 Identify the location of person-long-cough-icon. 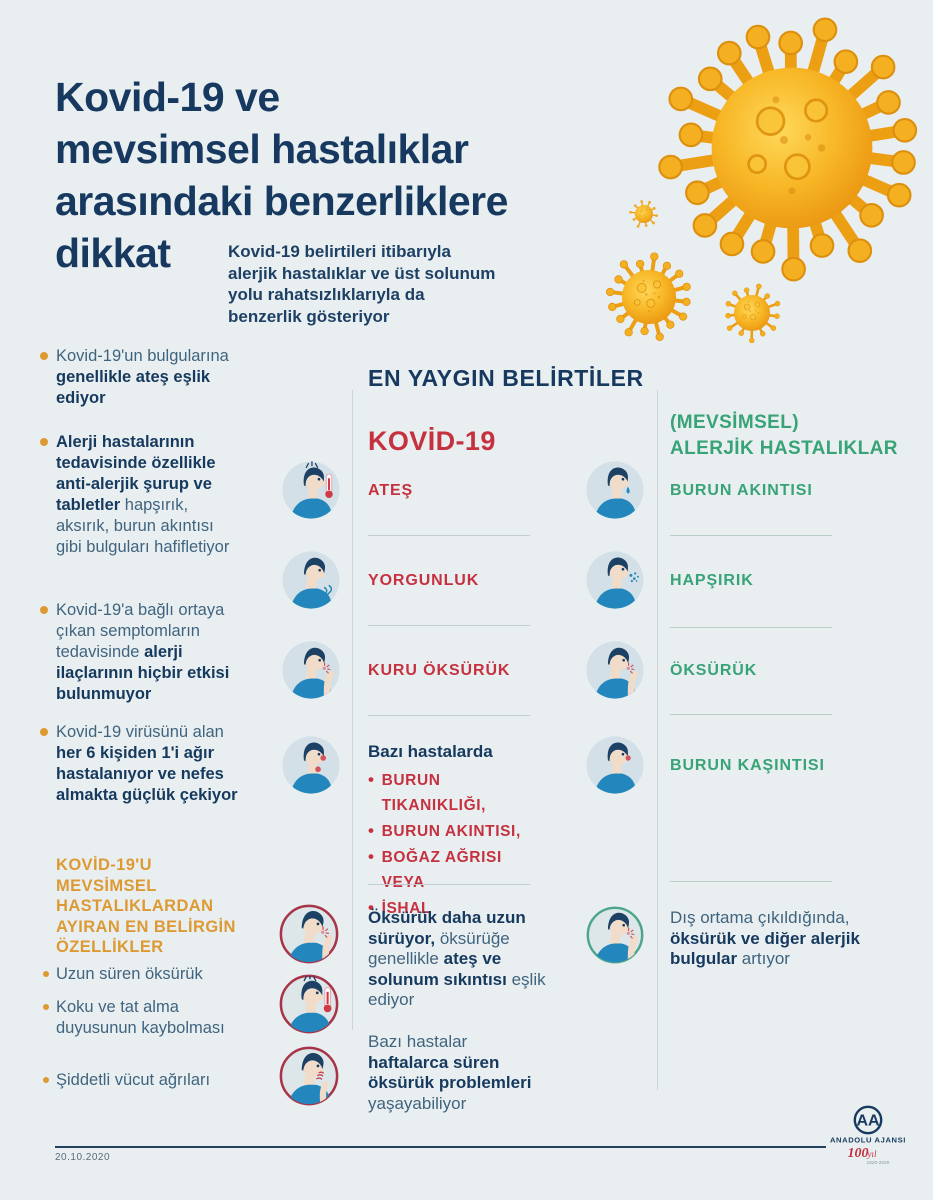
(309, 934).